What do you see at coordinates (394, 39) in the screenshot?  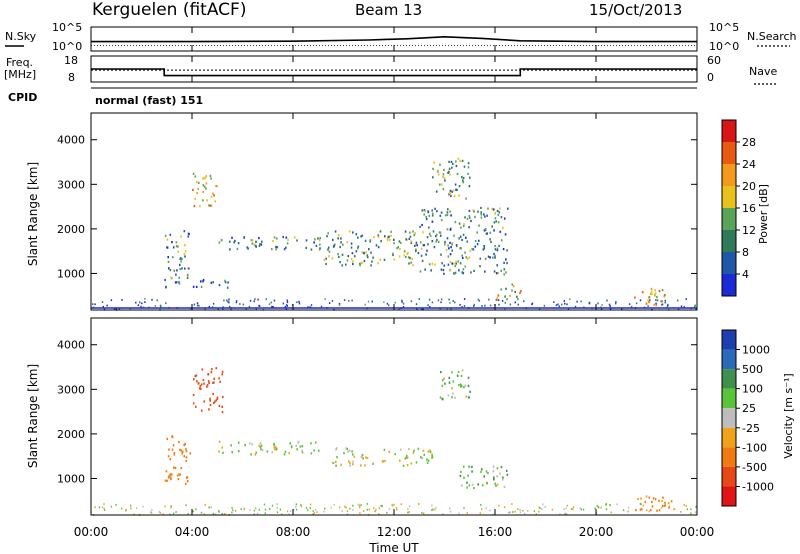 I see `nsky-series` at bounding box center [394, 39].